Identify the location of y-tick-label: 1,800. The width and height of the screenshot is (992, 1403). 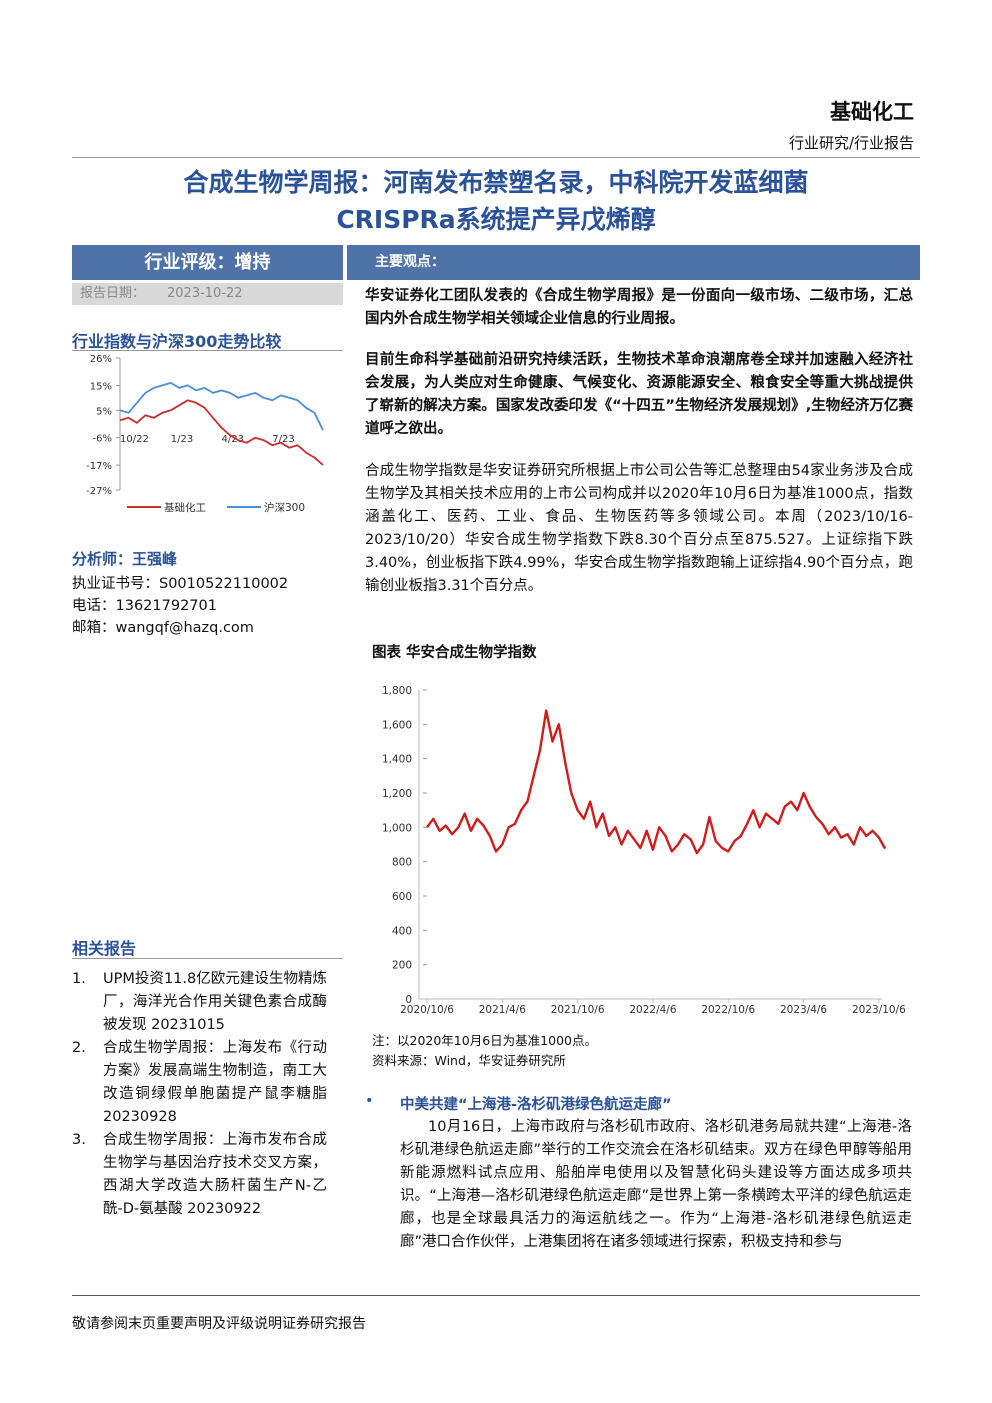
(397, 691).